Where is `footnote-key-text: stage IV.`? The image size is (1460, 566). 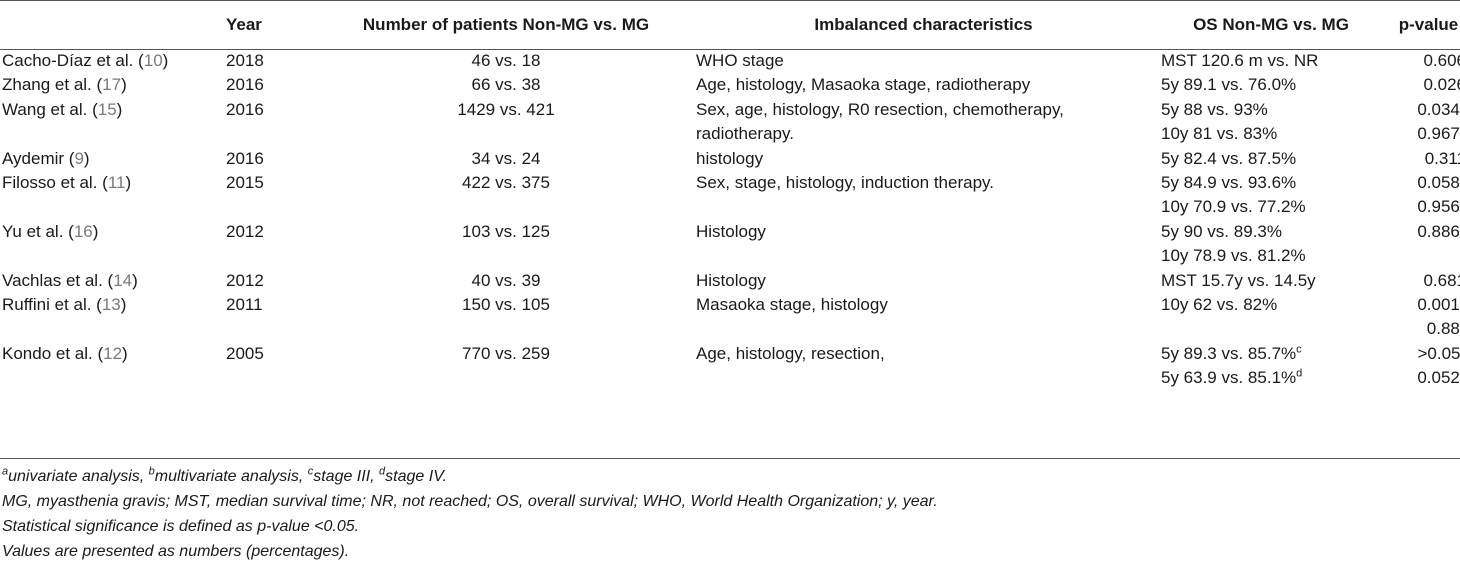
footnote-key-text: stage IV. is located at coordinates (416, 476).